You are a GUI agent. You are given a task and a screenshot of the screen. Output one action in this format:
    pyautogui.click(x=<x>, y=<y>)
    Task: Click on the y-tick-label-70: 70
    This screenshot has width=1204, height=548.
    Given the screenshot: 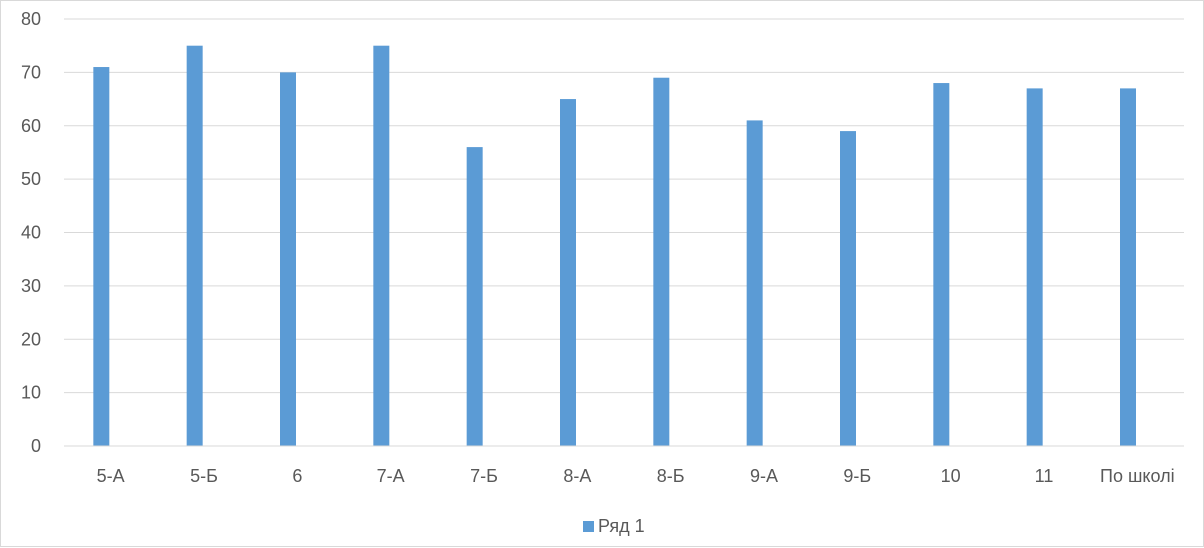 What is the action you would take?
    pyautogui.click(x=31, y=72)
    